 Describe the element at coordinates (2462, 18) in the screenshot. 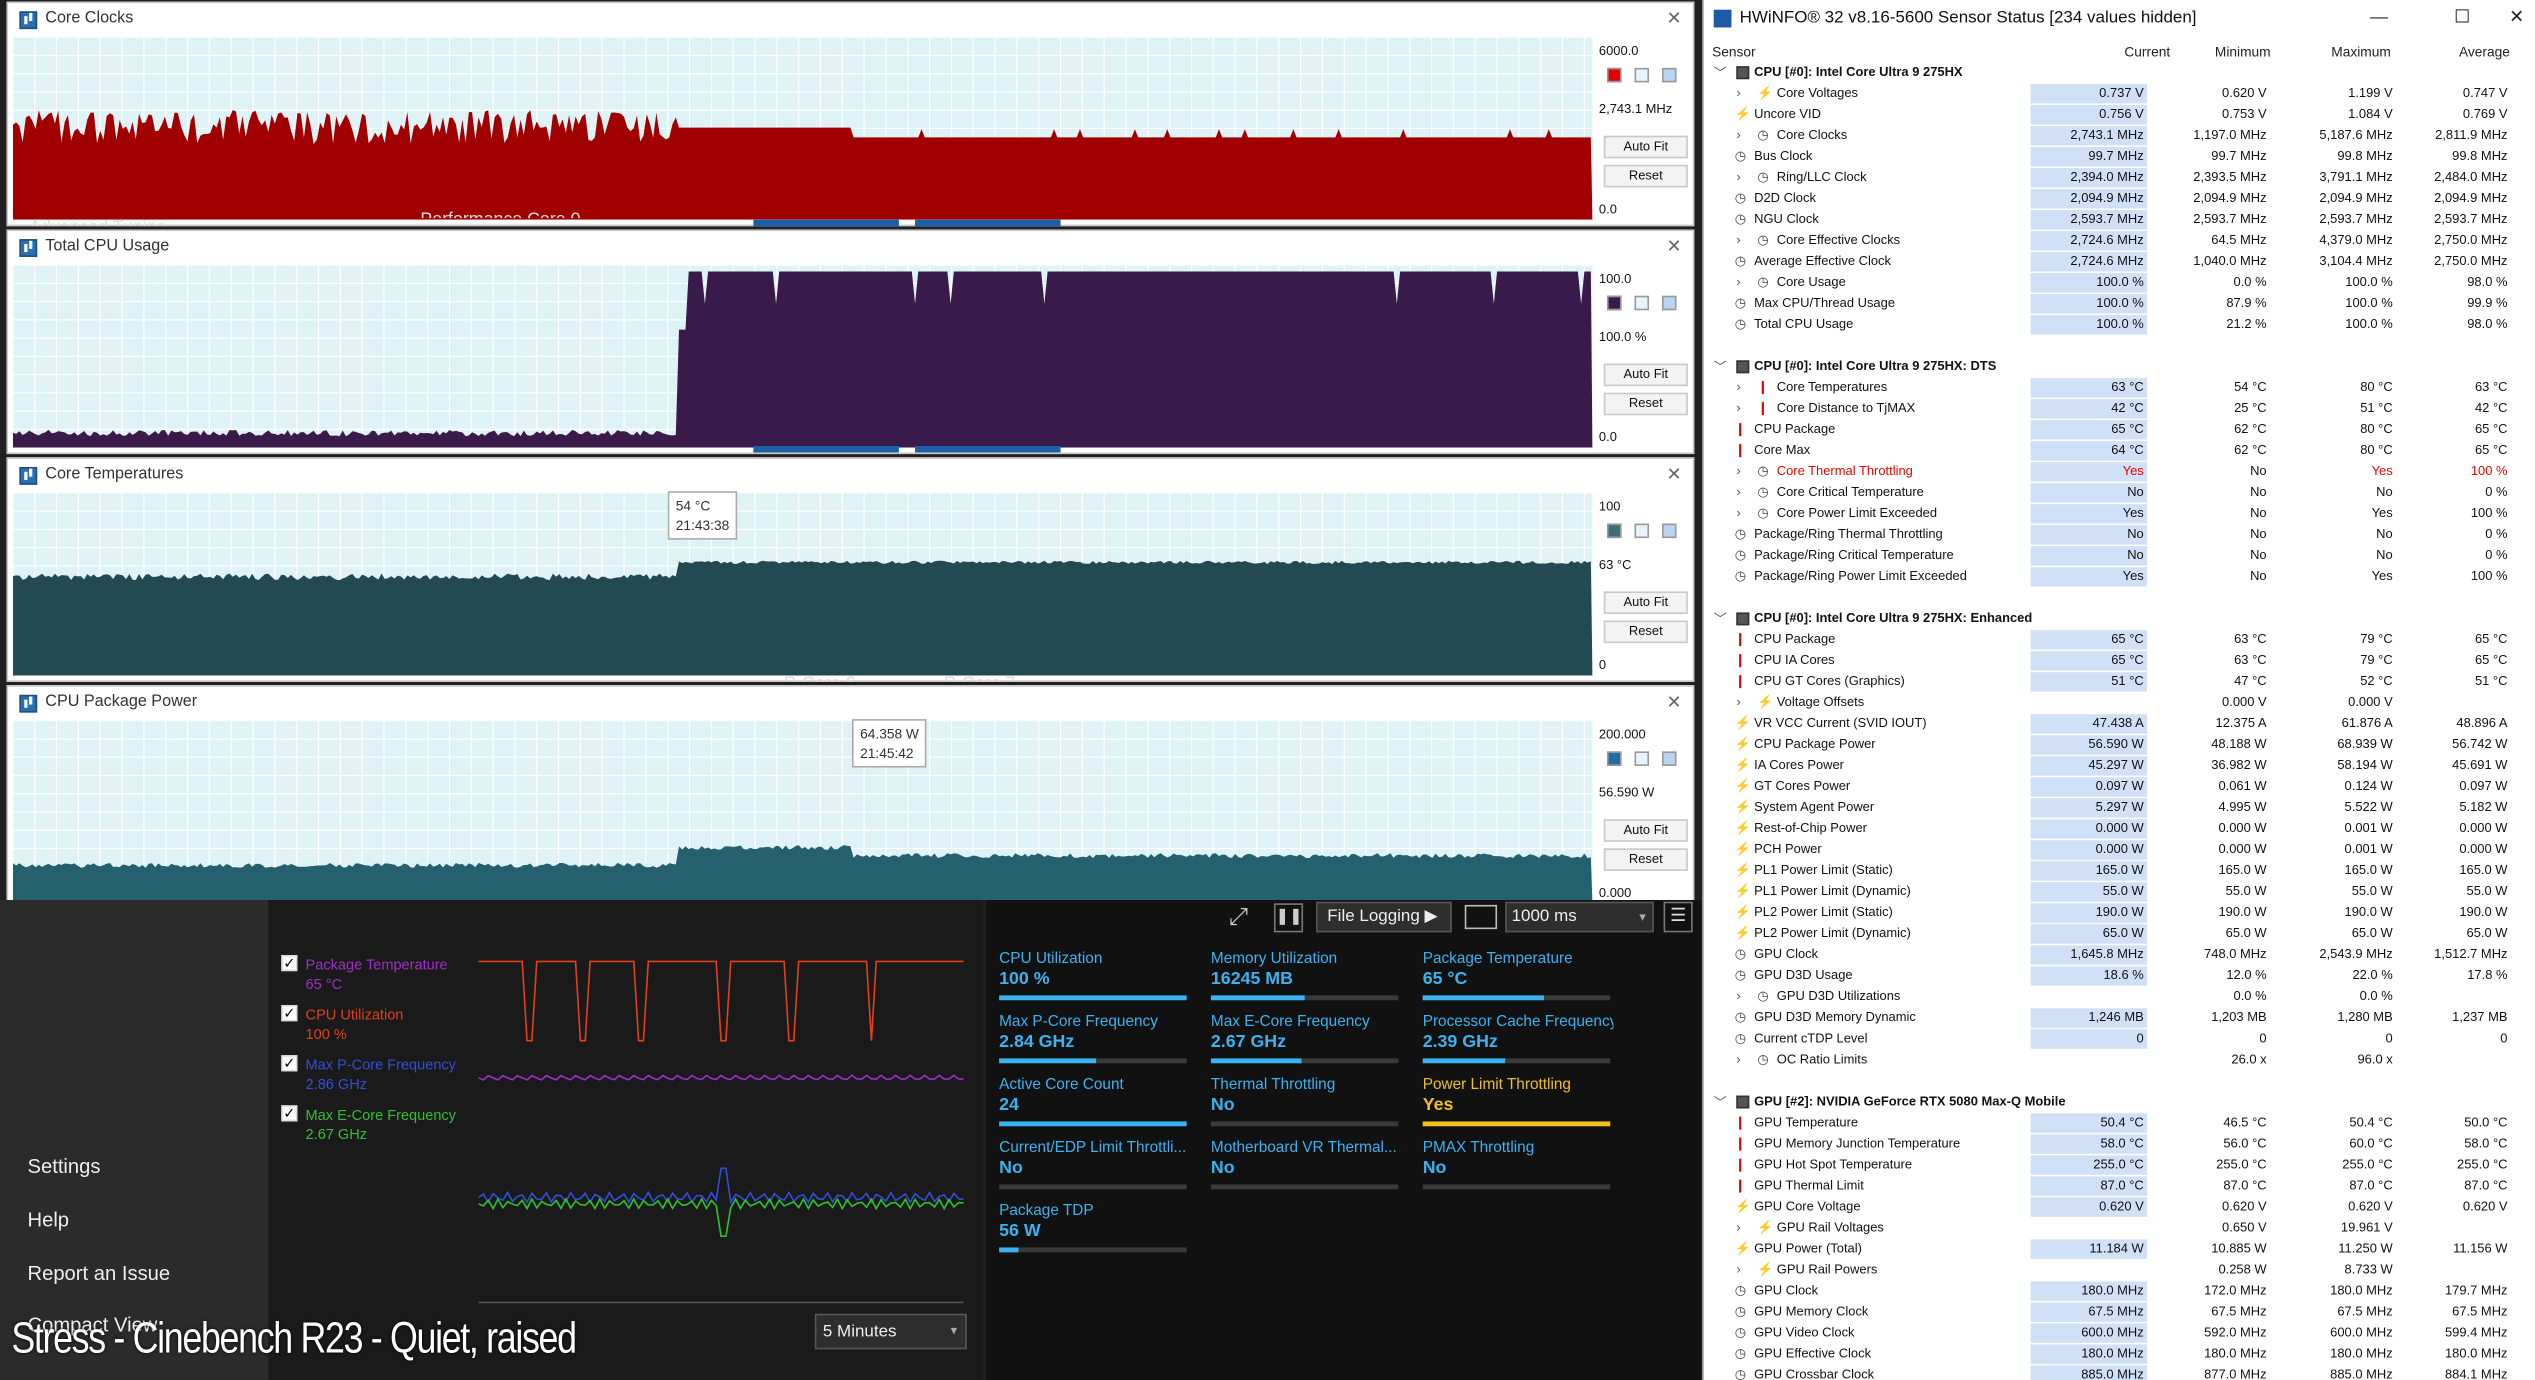

I see `maximize-icon: ☐` at that location.